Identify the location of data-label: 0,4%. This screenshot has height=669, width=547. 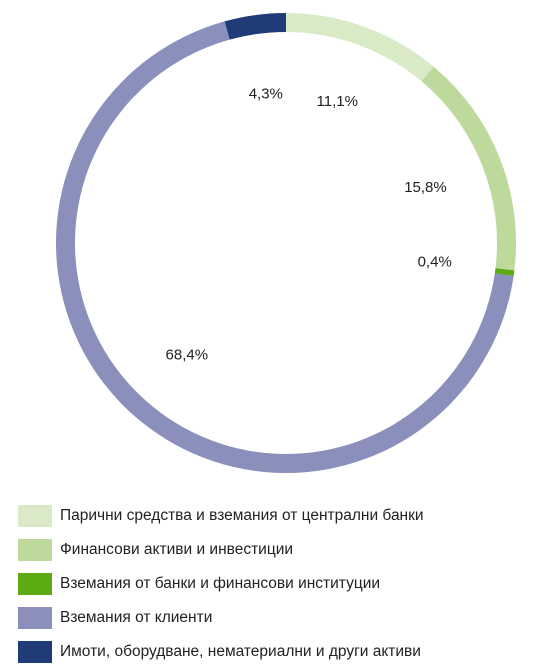
(435, 262).